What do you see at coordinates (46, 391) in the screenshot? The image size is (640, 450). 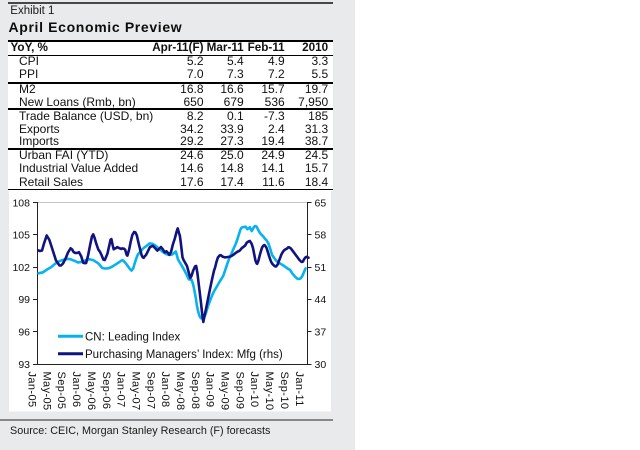 I see `svg-text: May-05` at bounding box center [46, 391].